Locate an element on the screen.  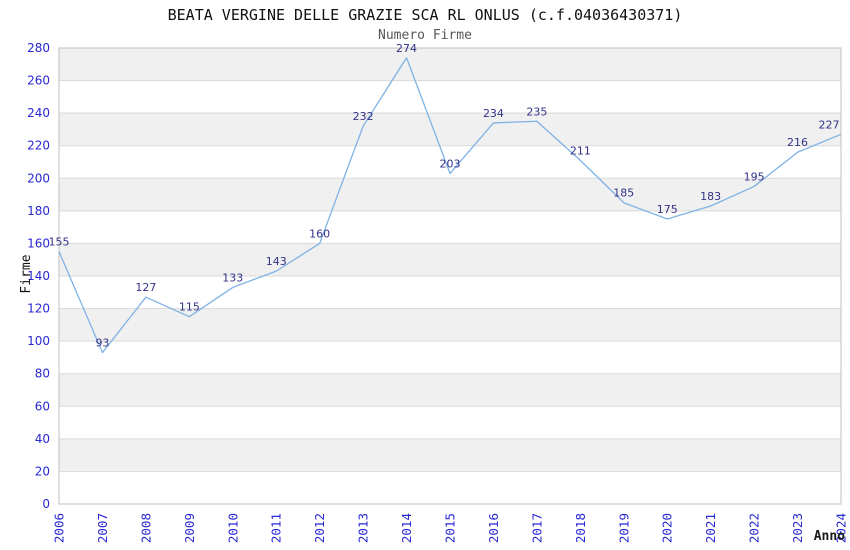
data-label: 183 is located at coordinates (710, 196).